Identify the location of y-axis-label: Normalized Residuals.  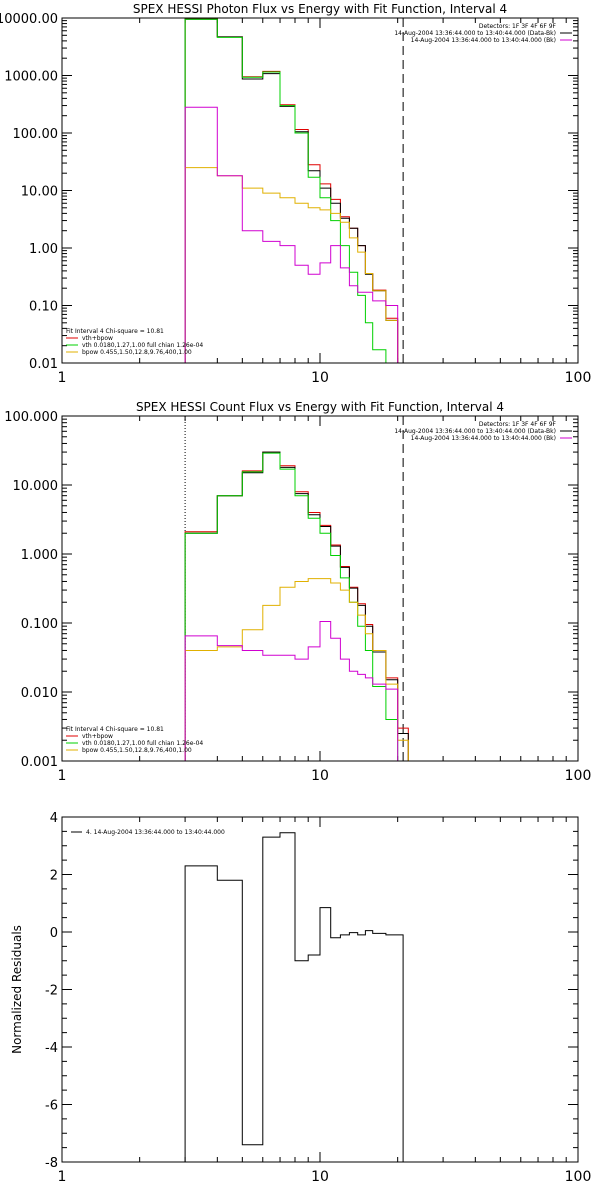
(17, 989).